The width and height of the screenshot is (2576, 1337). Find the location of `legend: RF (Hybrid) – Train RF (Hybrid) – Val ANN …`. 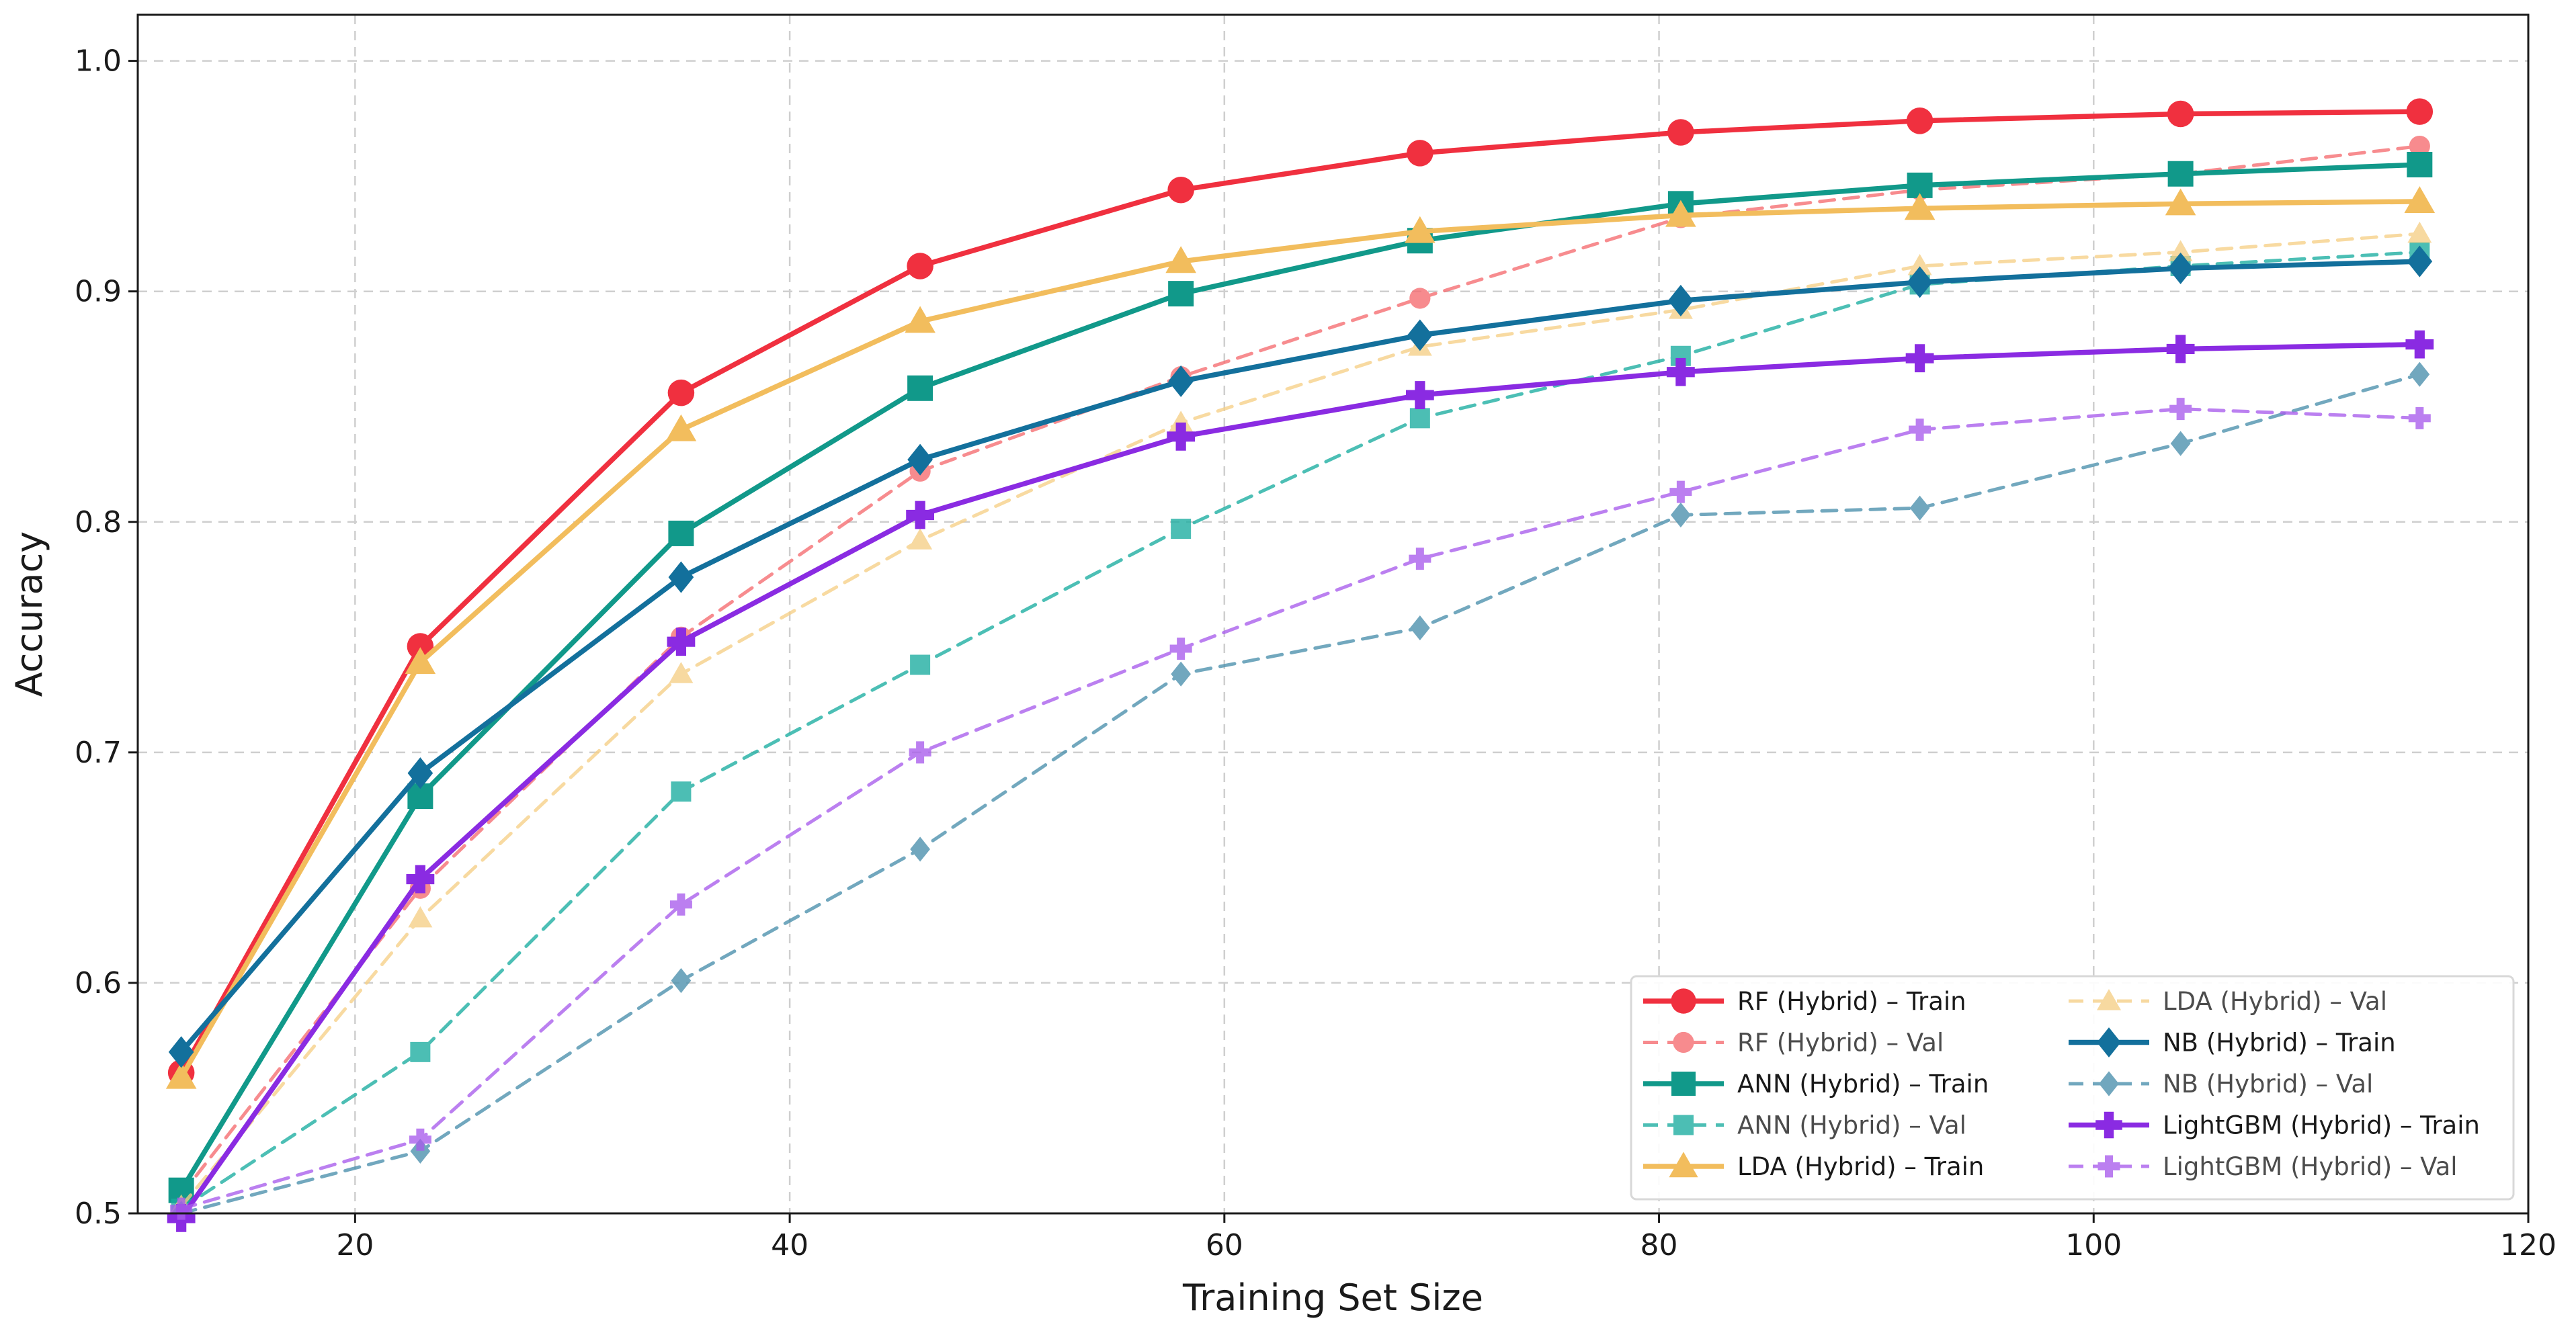

legend: RF (Hybrid) – Train RF (Hybrid) – Val ANN … is located at coordinates (2072, 1088).